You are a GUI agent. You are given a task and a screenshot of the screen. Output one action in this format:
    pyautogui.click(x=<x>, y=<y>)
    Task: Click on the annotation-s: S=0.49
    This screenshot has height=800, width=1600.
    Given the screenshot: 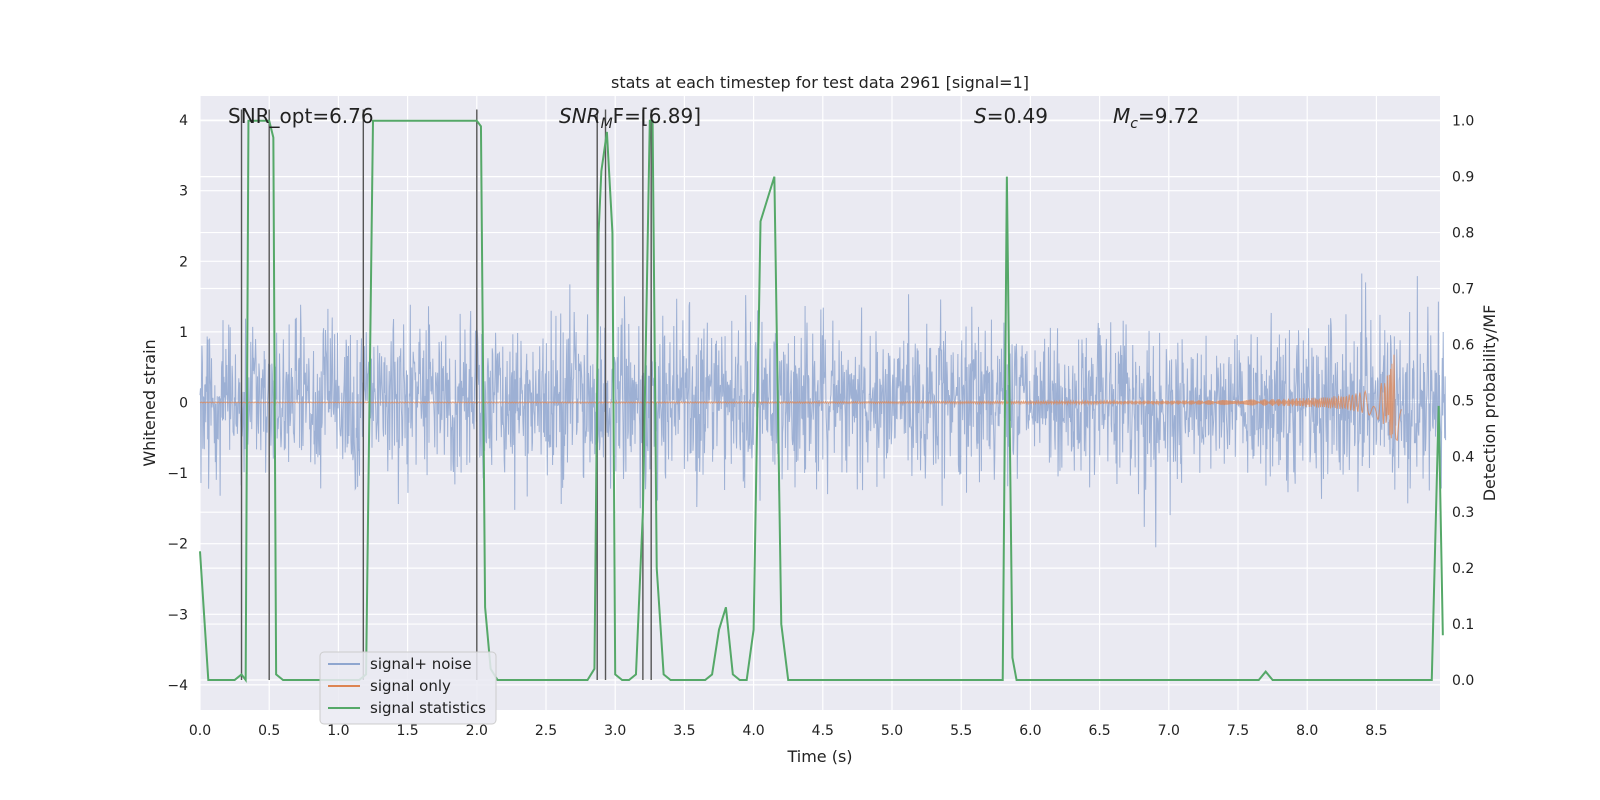 What is the action you would take?
    pyautogui.click(x=1011, y=116)
    